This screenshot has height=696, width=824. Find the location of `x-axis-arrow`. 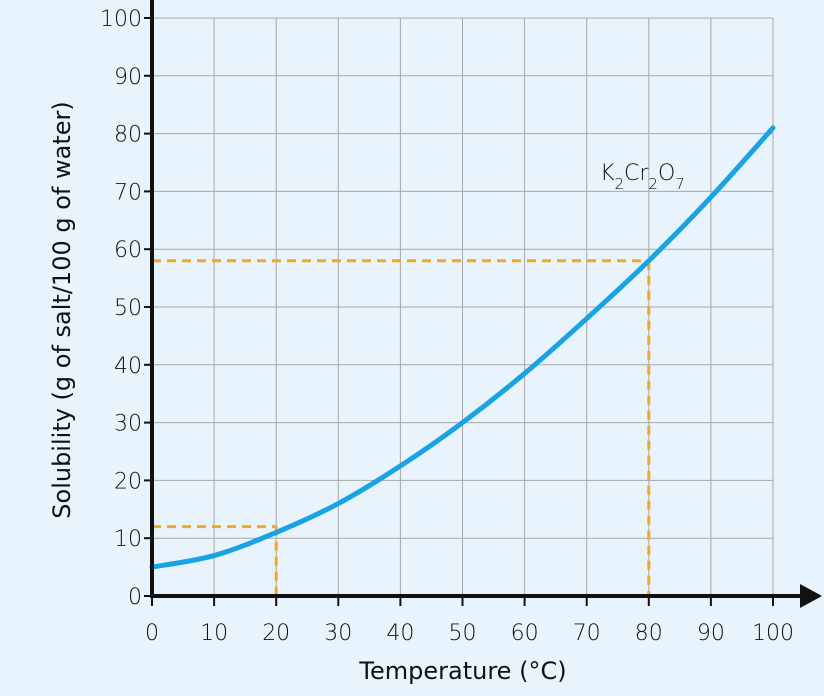

x-axis-arrow is located at coordinates (811, 596).